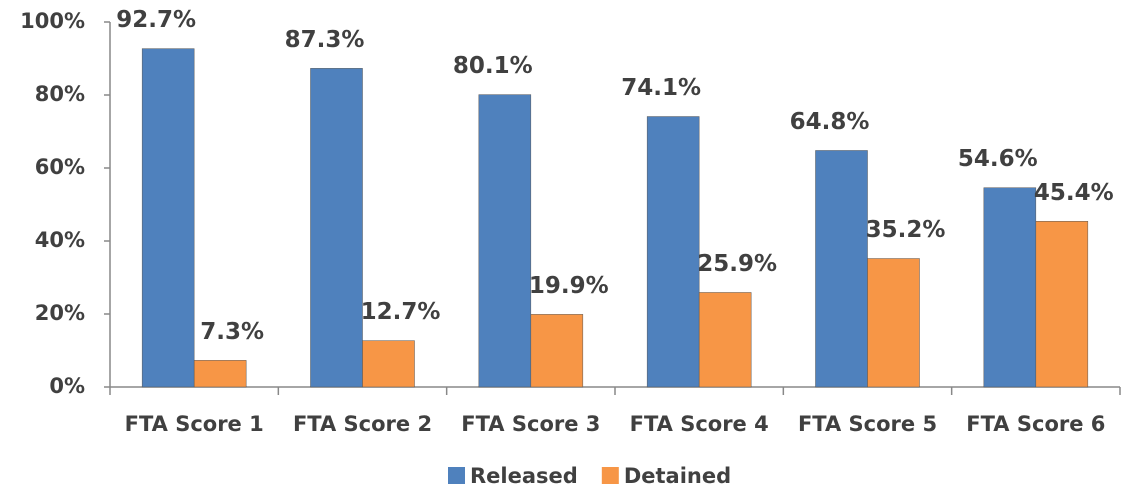 The width and height of the screenshot is (1127, 493). I want to click on y-tick-label: 80%, so click(60, 94).